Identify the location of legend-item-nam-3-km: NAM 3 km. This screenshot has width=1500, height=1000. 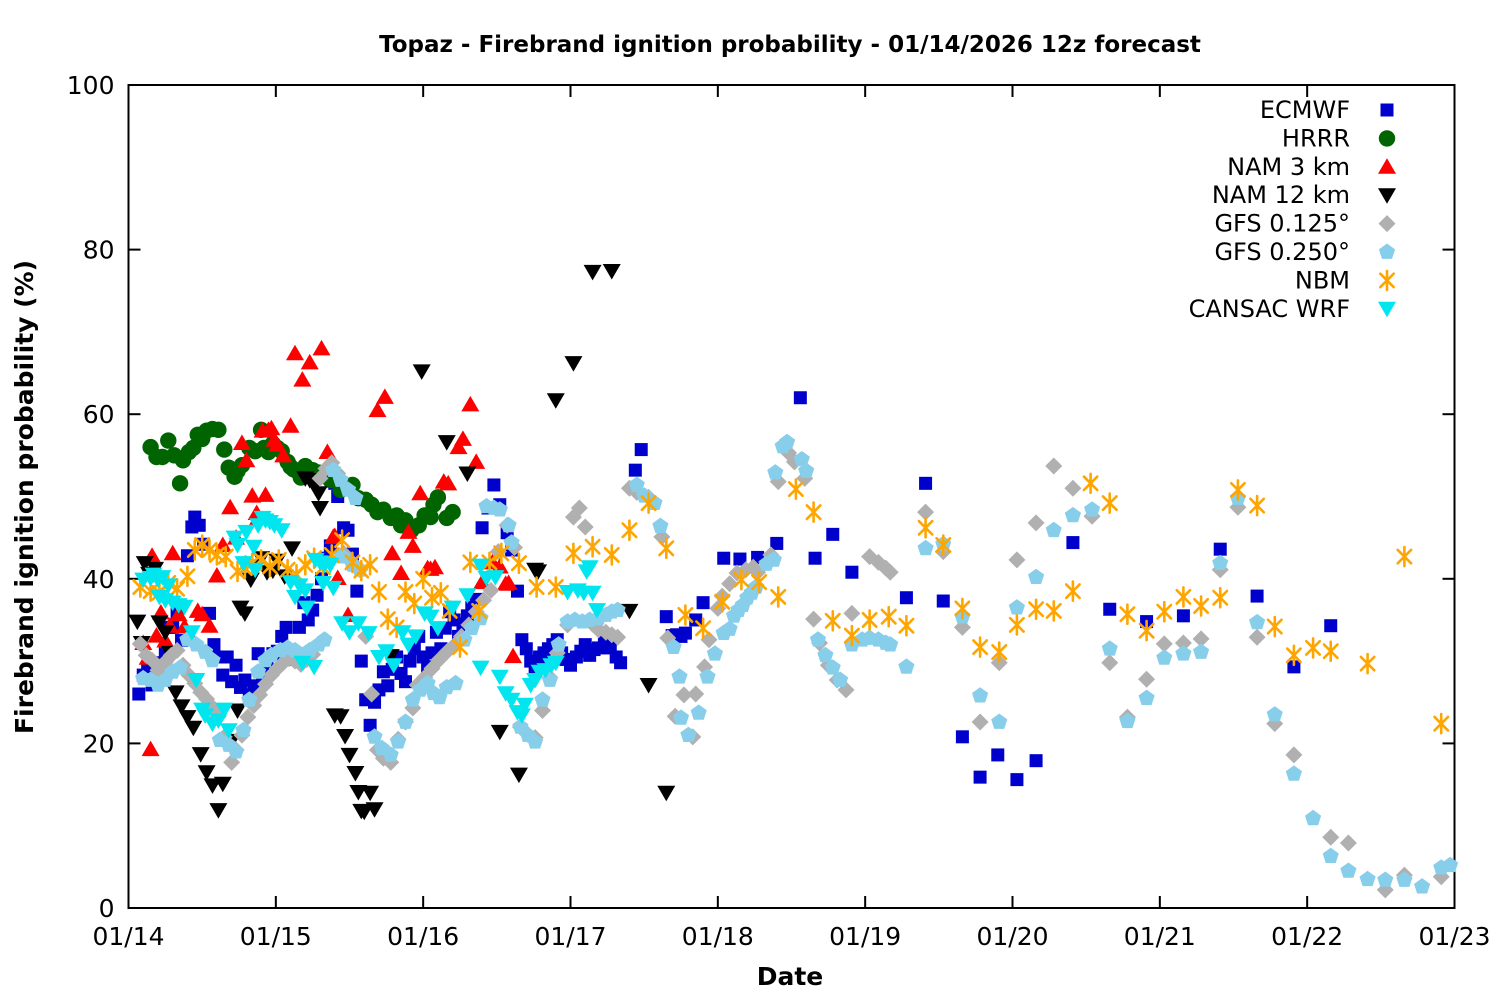
(1311, 167).